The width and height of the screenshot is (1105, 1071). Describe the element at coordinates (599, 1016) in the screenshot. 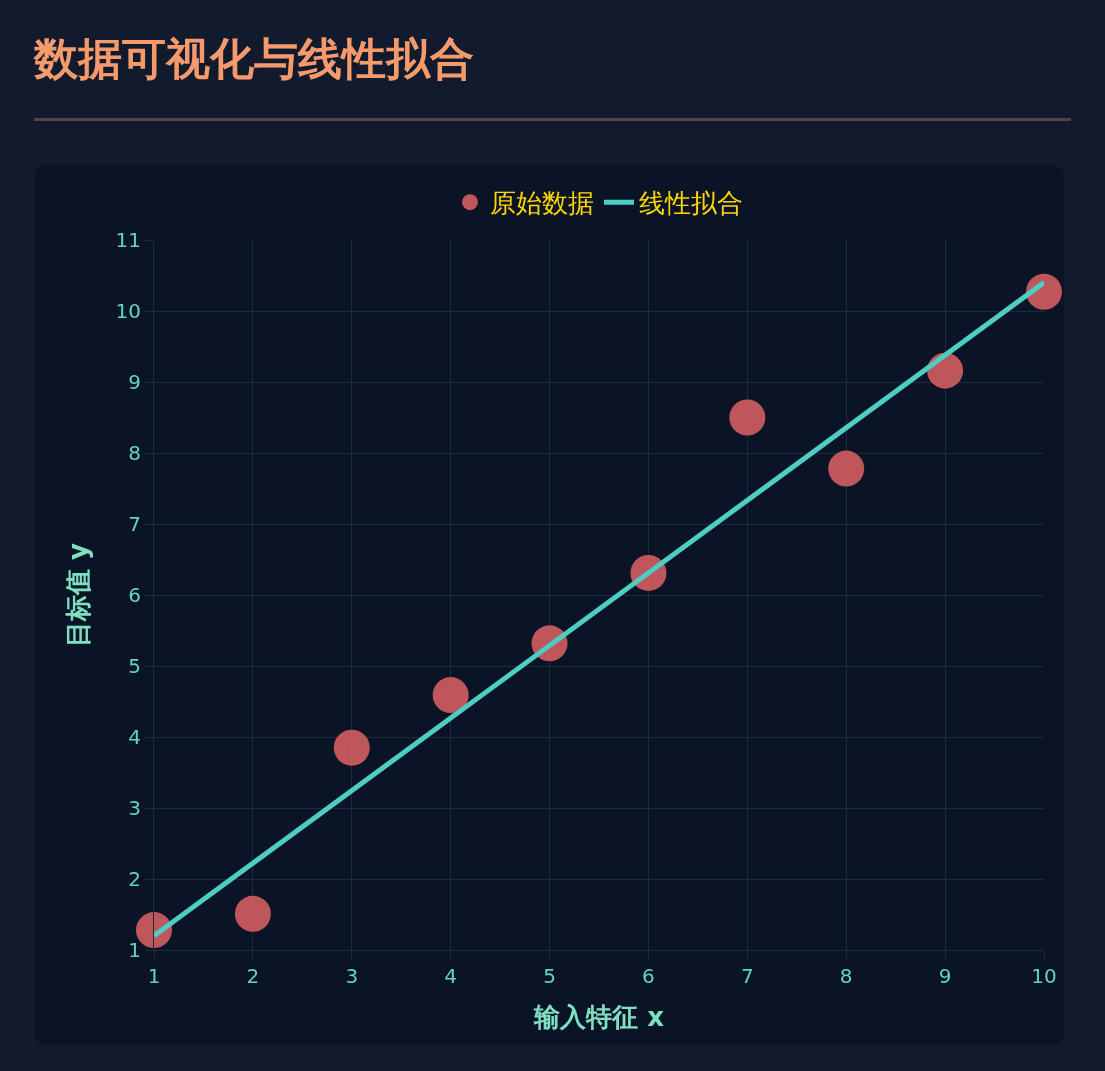

I see `x-axis-title: 输入特征 x` at that location.